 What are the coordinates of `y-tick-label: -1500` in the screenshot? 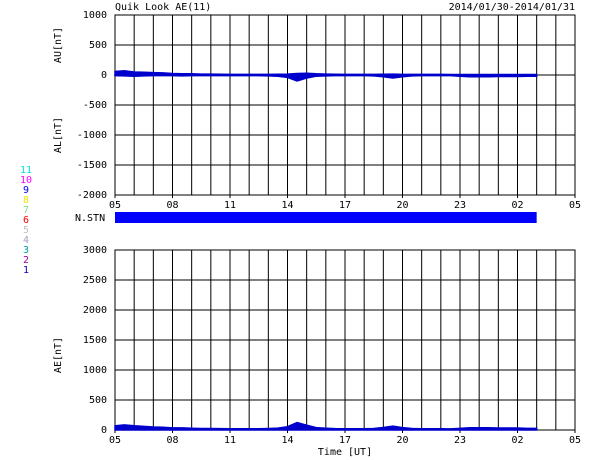 It's located at (92, 165).